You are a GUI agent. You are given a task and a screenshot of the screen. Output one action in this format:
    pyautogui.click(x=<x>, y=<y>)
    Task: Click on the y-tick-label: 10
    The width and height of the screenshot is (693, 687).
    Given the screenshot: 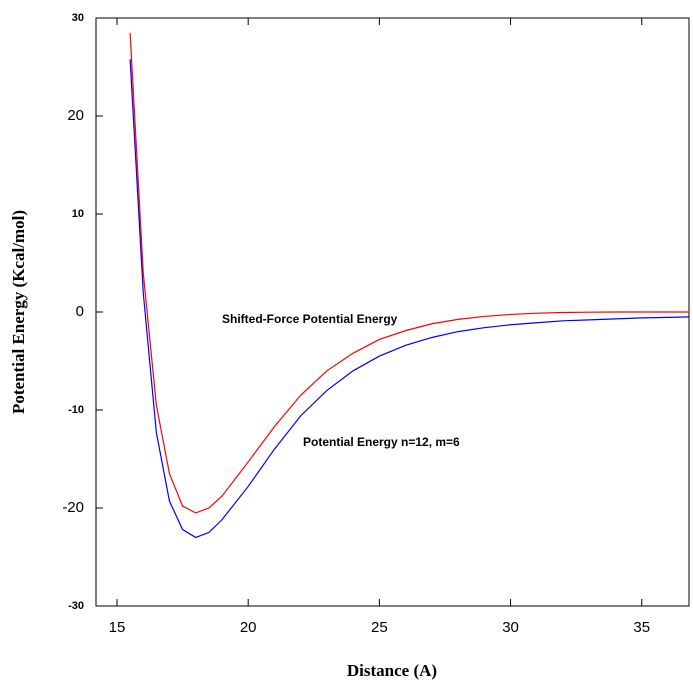 What is the action you would take?
    pyautogui.click(x=78, y=214)
    